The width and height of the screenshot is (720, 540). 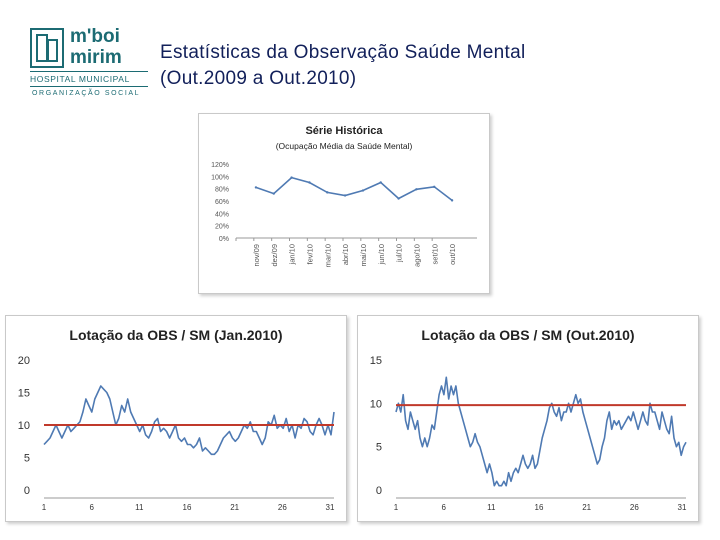 I want to click on y-tick-label: 40%, so click(x=222, y=214).